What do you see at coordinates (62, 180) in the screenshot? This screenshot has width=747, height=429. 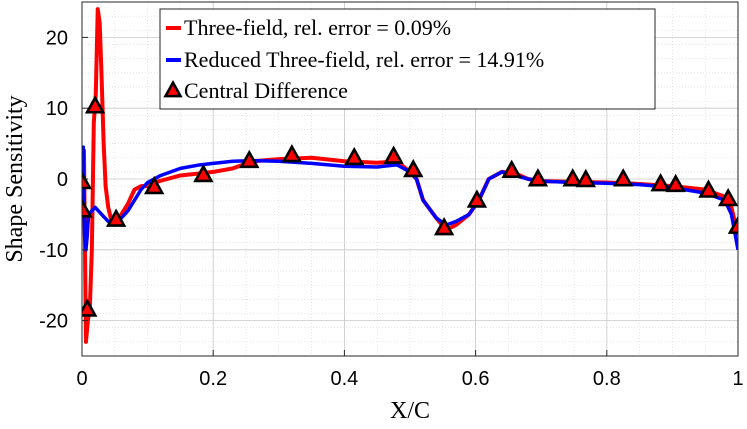 I see `y-tick-label: 0` at bounding box center [62, 180].